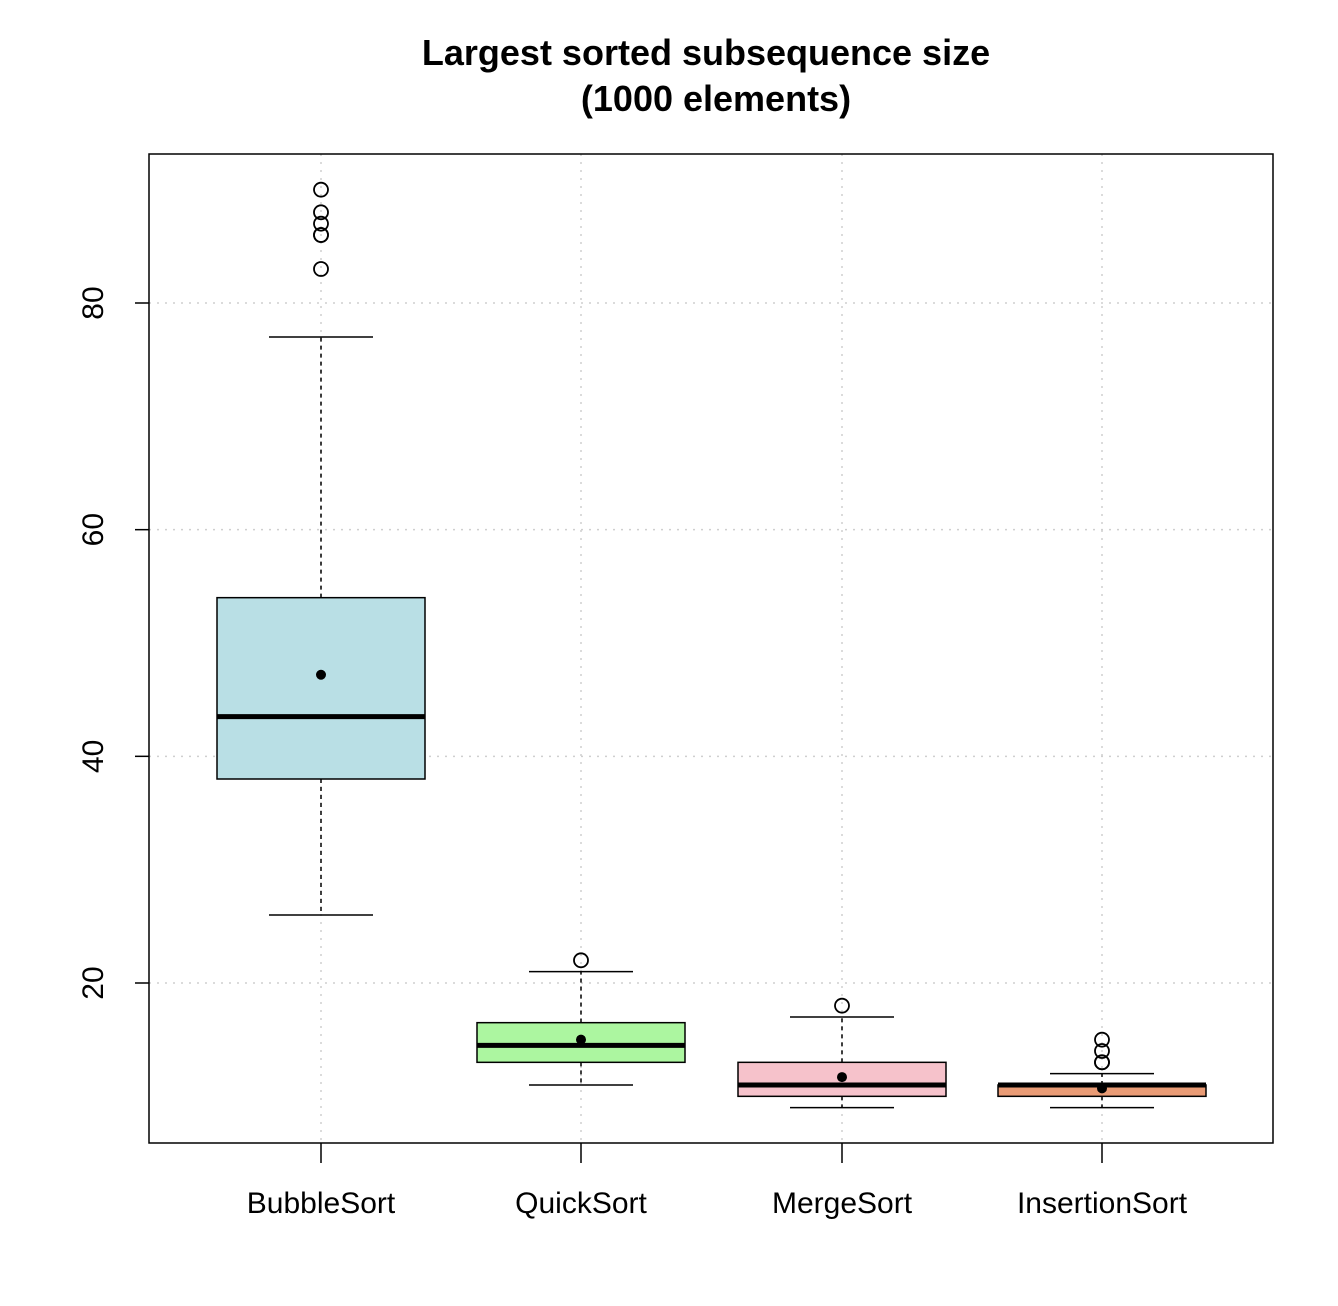 The image size is (1338, 1306). I want to click on chart-title-line-1: Largest sorted subsequence size, so click(706, 52).